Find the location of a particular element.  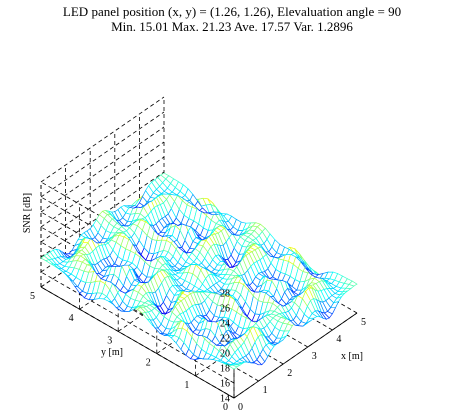

x-tick-label: 5 is located at coordinates (363, 322).